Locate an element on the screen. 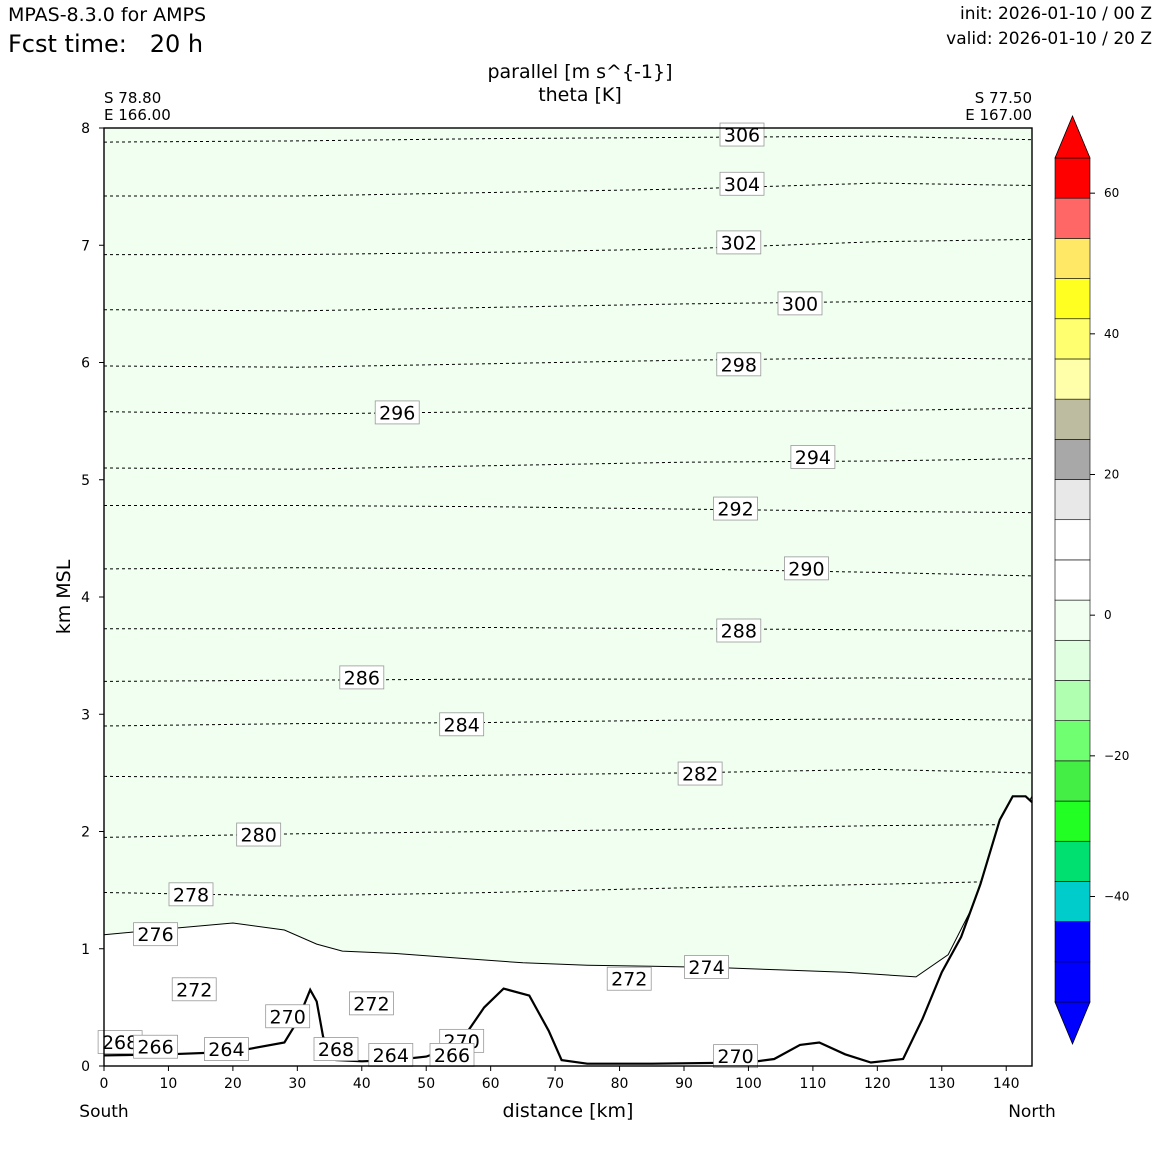 The width and height of the screenshot is (1160, 1160). theta-label: 282 is located at coordinates (700, 773).